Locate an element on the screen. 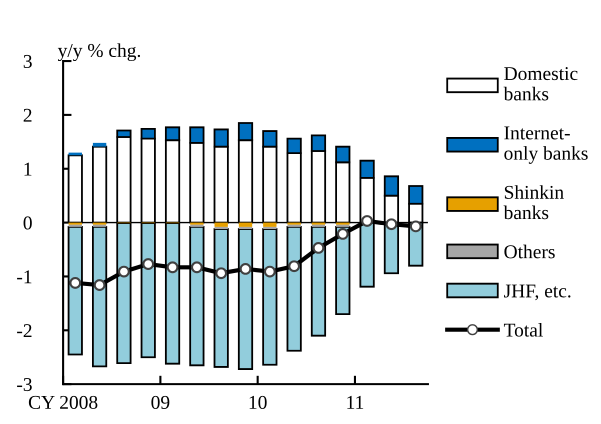  y-axis-title: y/y % chg. is located at coordinates (99, 52).